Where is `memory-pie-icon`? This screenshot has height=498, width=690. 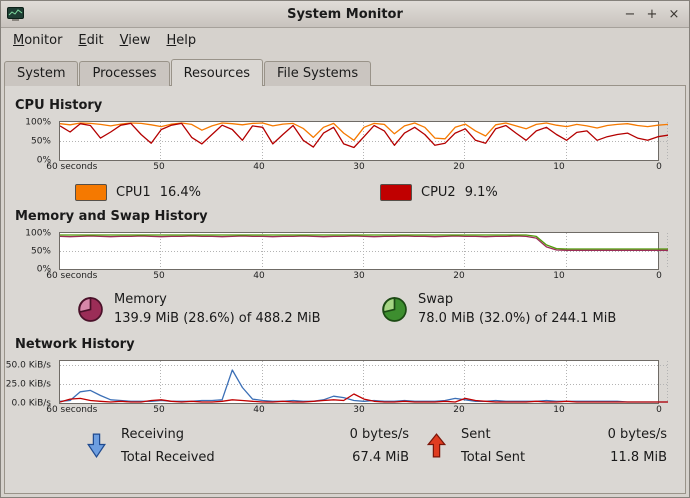
memory-pie-icon is located at coordinates (90, 310).